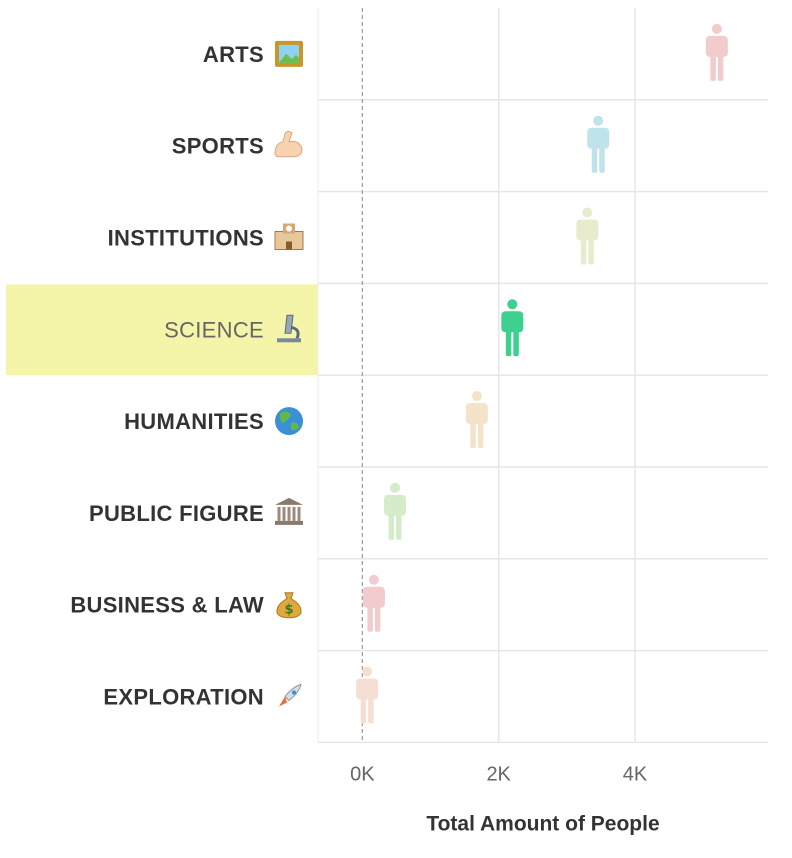 The height and width of the screenshot is (858, 792). I want to click on dollar-sign: $, so click(288, 610).